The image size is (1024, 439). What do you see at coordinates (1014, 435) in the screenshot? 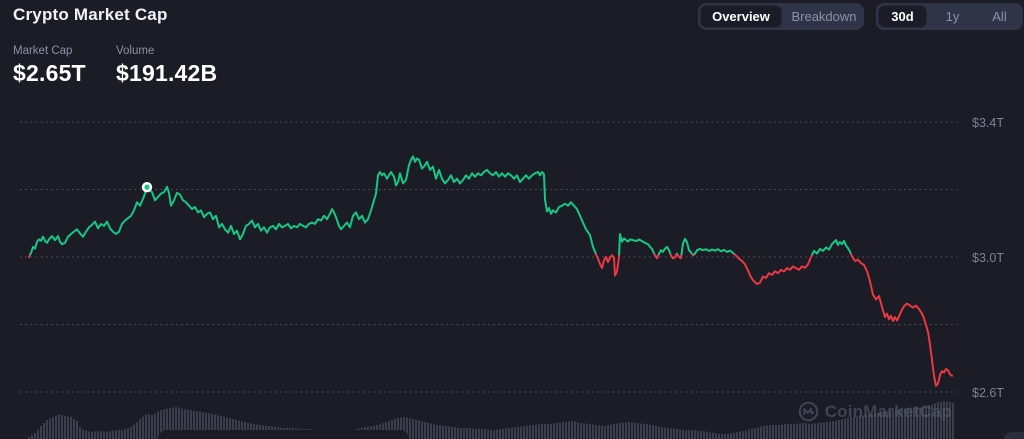
I see `corner-widget-button` at bounding box center [1014, 435].